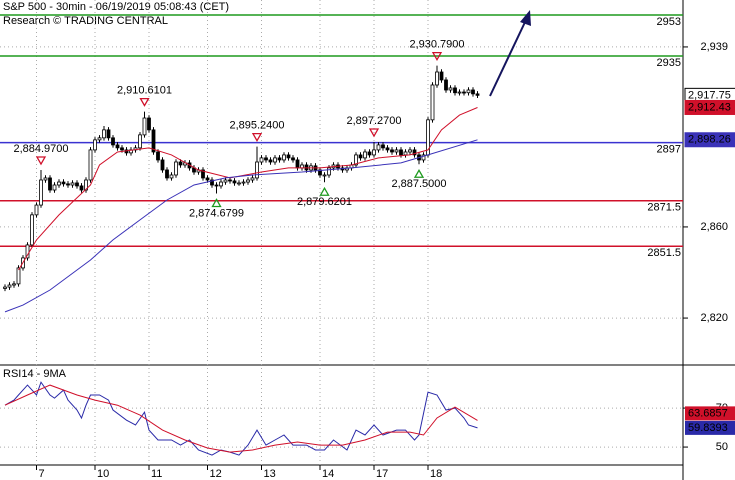 This screenshot has width=735, height=480. What do you see at coordinates (709, 107) in the screenshot?
I see `price-tag-label: 2,912.43` at bounding box center [709, 107].